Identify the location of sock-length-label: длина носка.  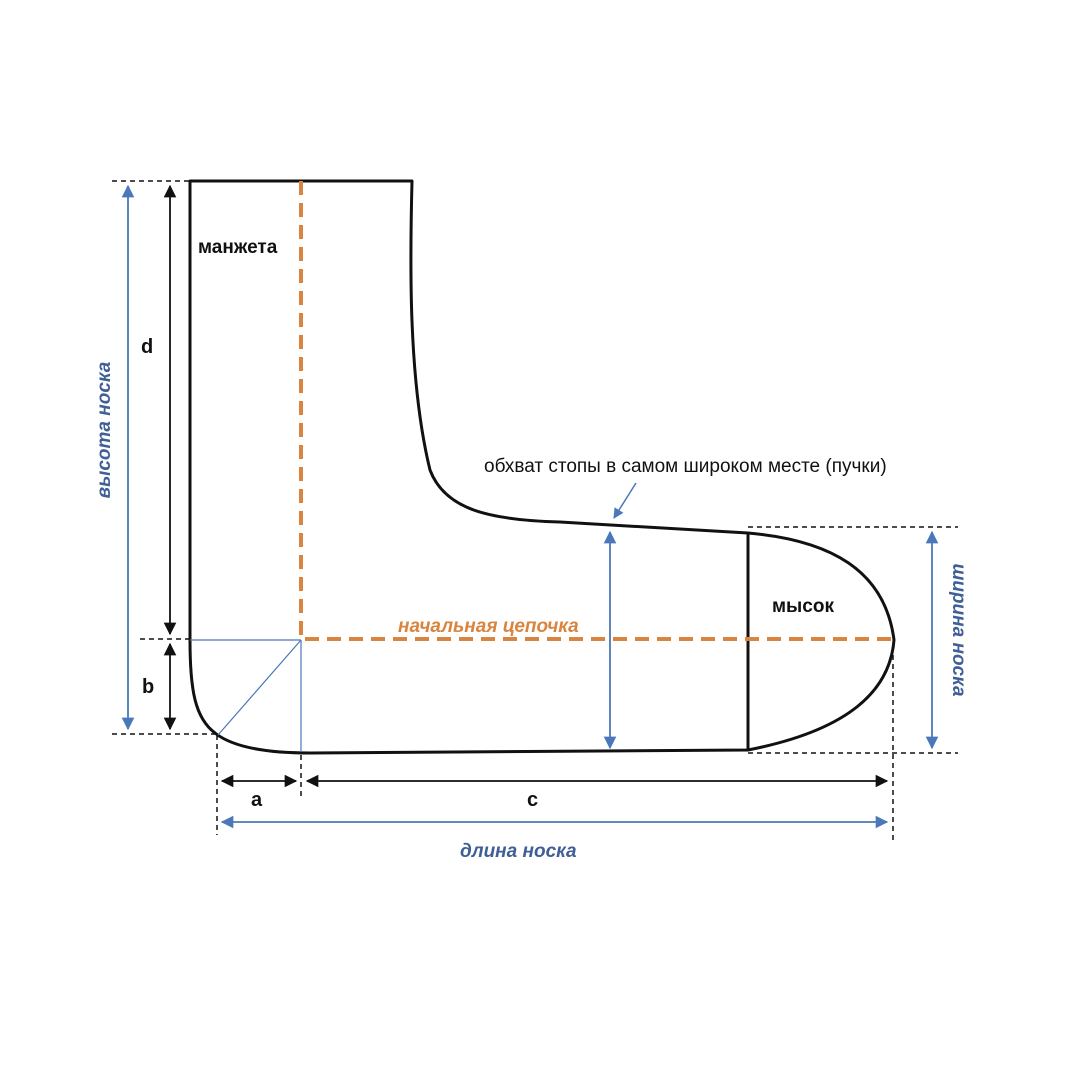
(518, 851).